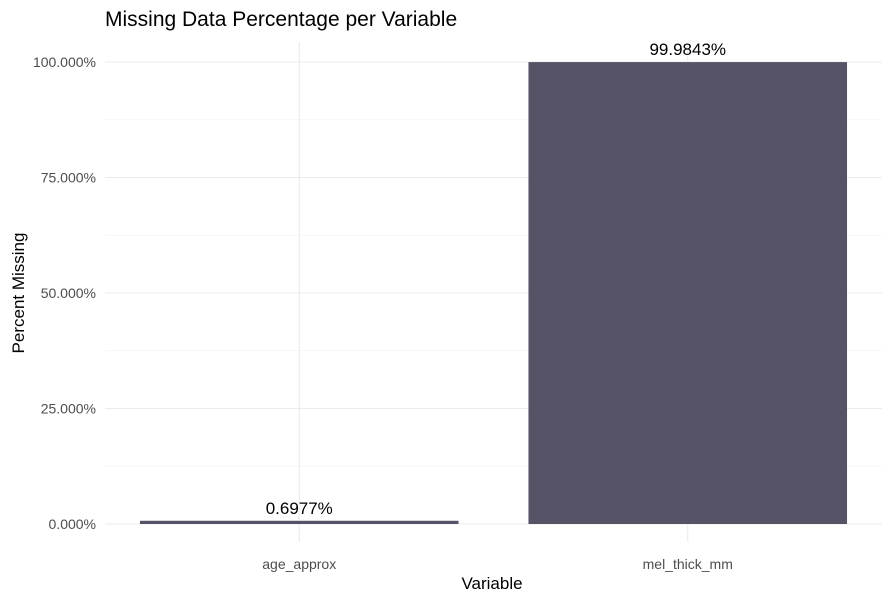 The height and width of the screenshot is (603, 892). Describe the element at coordinates (687, 49) in the screenshot. I see `data-label: 99.9843%` at that location.